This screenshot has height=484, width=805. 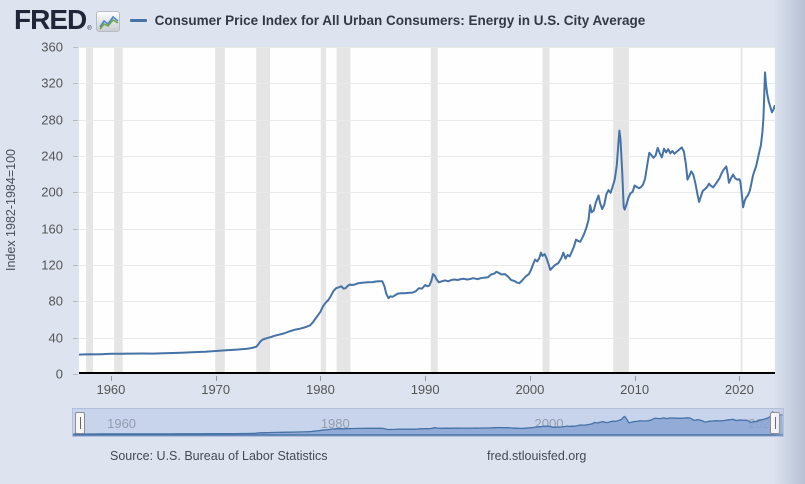 What do you see at coordinates (52, 47) in the screenshot?
I see `y-tick-label: 360` at bounding box center [52, 47].